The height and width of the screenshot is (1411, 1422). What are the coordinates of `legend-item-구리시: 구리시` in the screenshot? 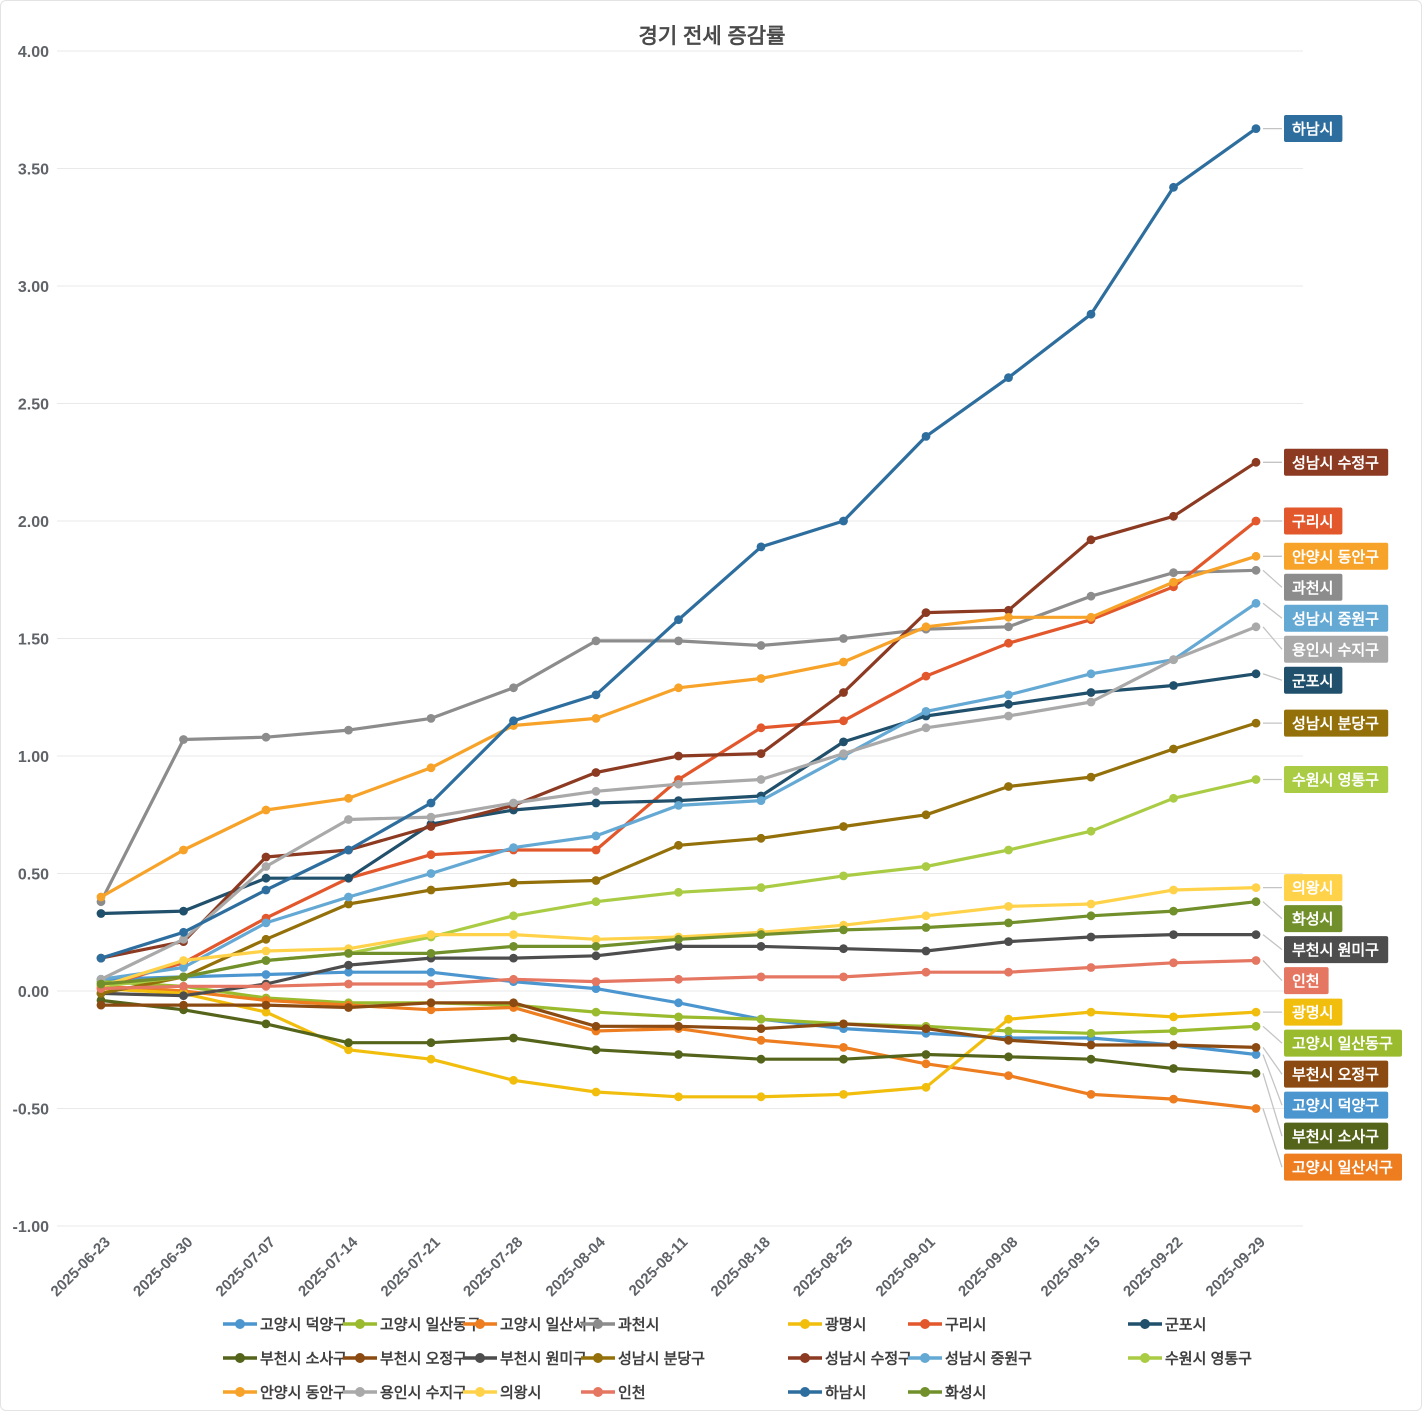 It's located at (947, 1325).